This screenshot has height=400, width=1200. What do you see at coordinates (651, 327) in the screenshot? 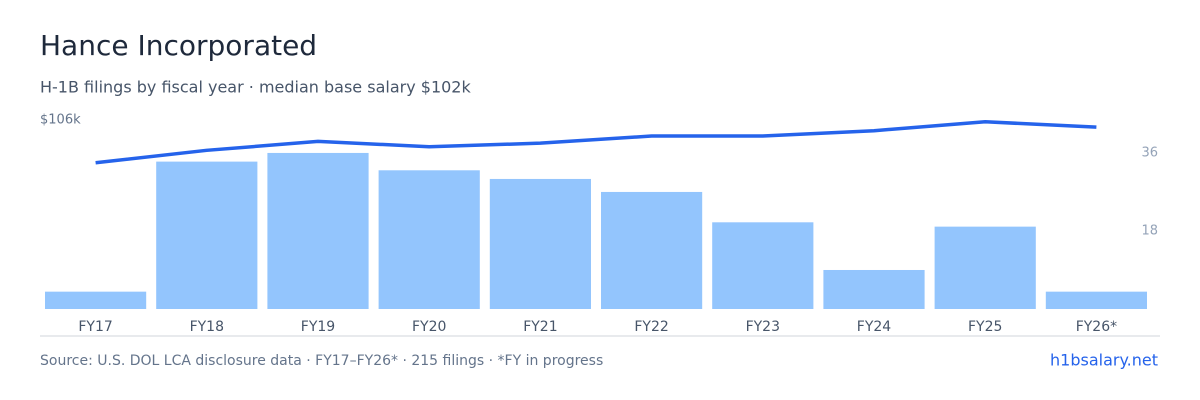
I see `x-tick-label: FY22` at bounding box center [651, 327].